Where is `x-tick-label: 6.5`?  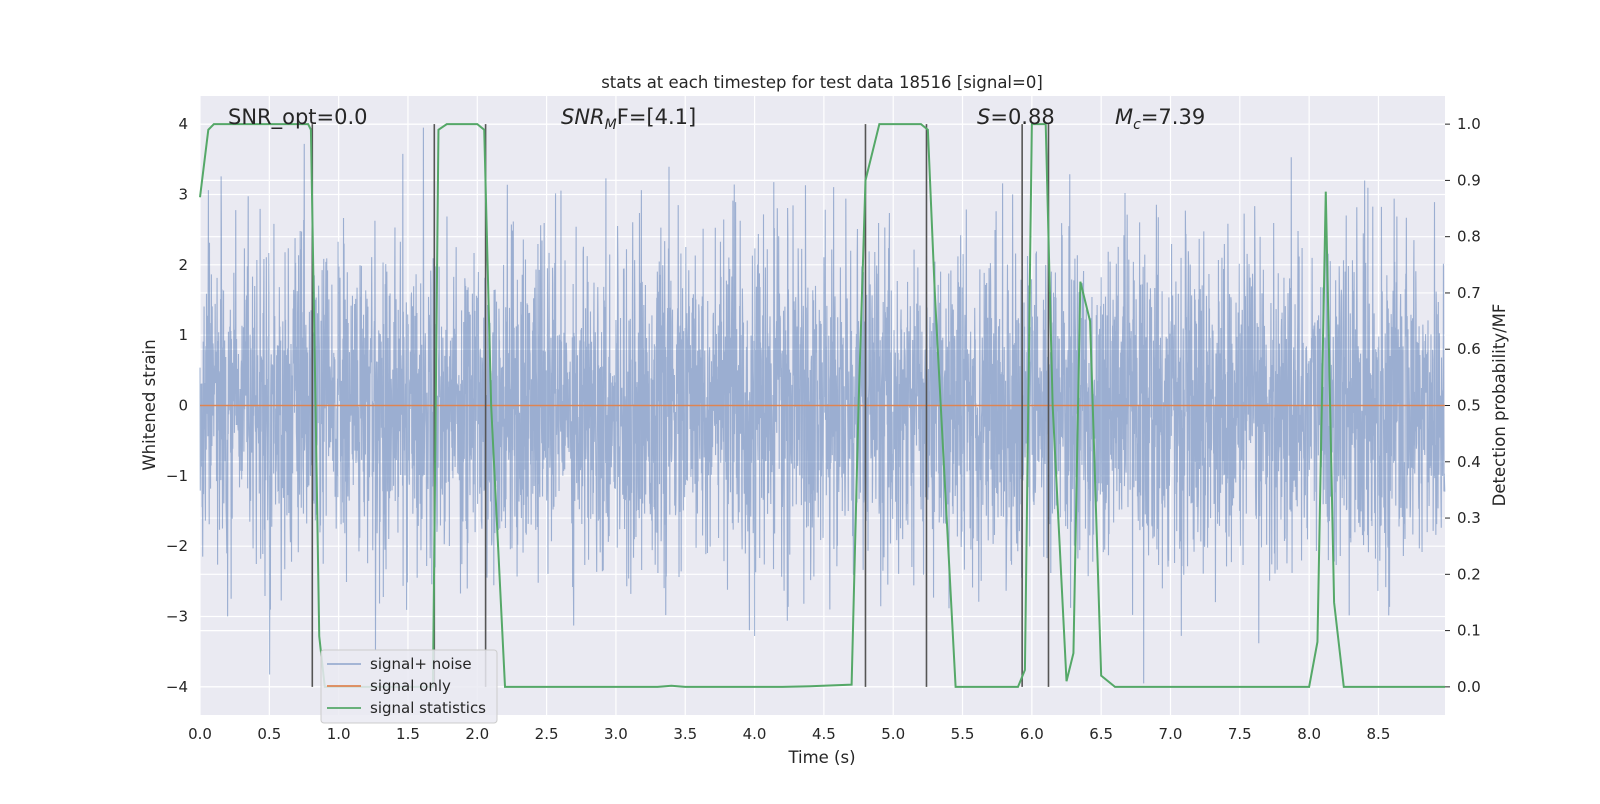
x-tick-label: 6.5 is located at coordinates (1101, 734).